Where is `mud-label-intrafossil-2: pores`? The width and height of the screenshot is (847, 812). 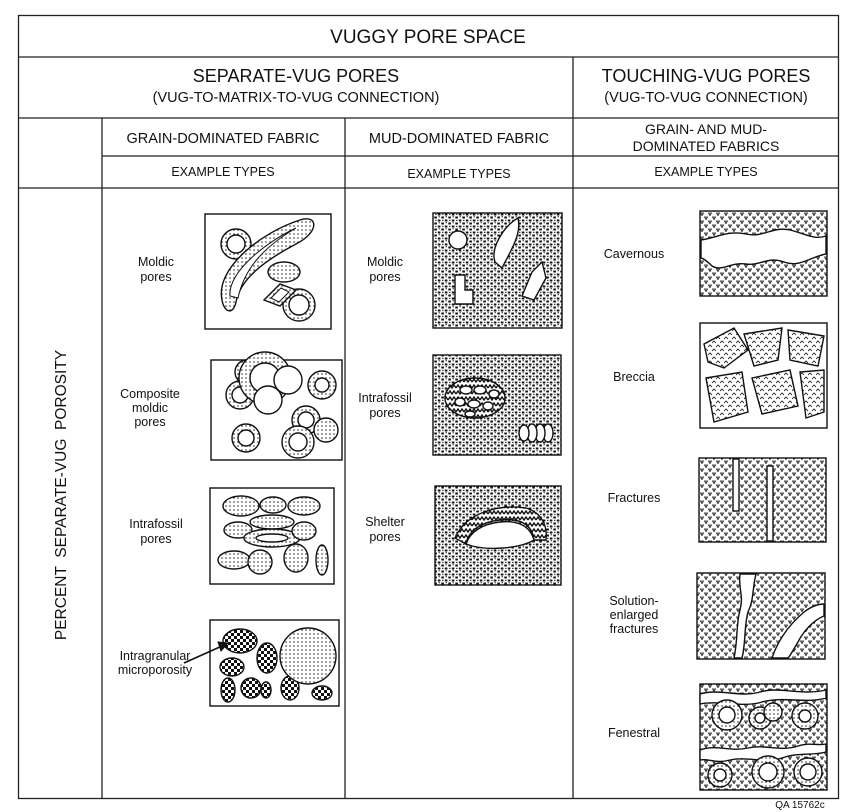 mud-label-intrafossil-2: pores is located at coordinates (384, 413).